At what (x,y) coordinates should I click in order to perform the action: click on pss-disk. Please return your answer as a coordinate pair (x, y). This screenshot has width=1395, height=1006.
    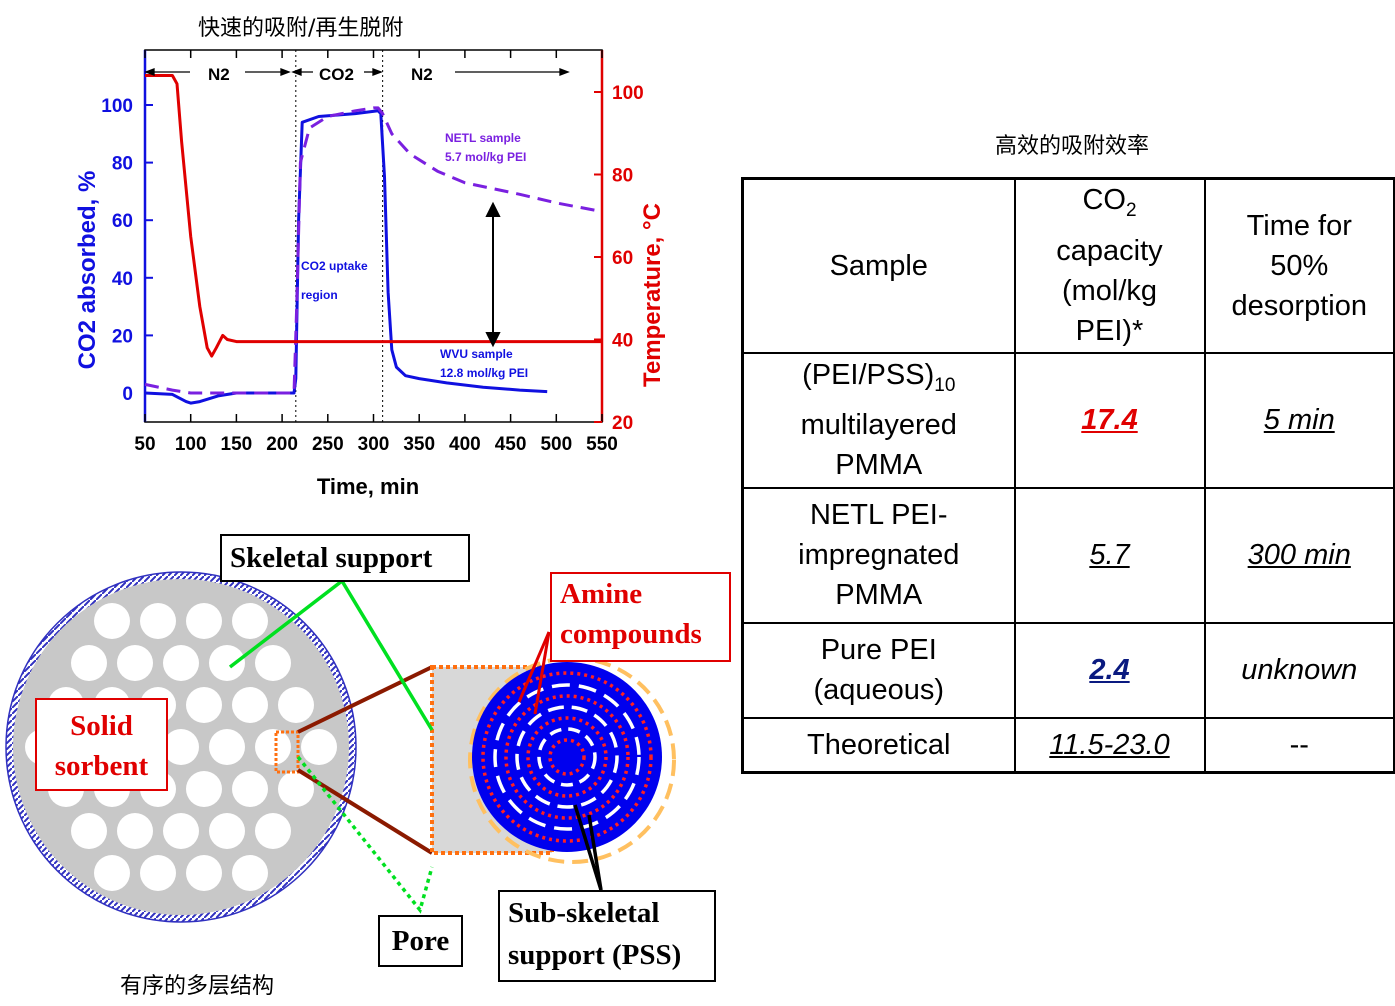
    Looking at the image, I should click on (567, 757).